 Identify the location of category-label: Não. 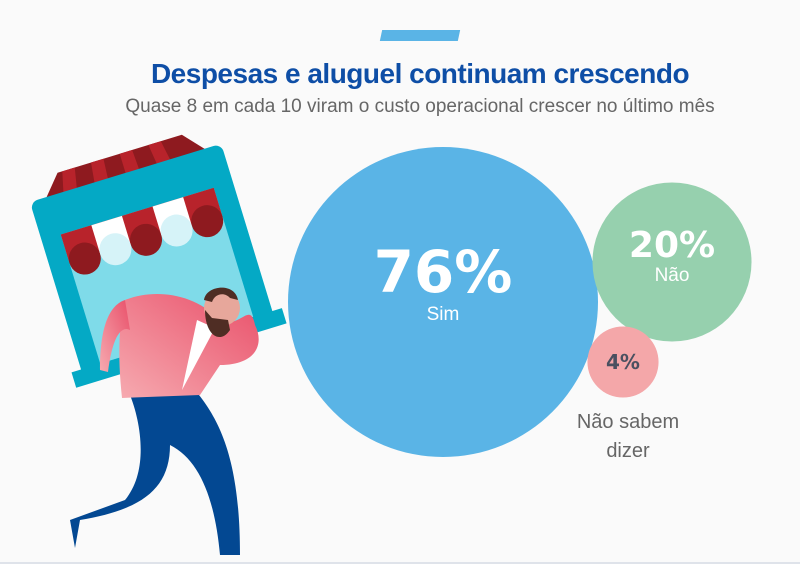
(672, 275).